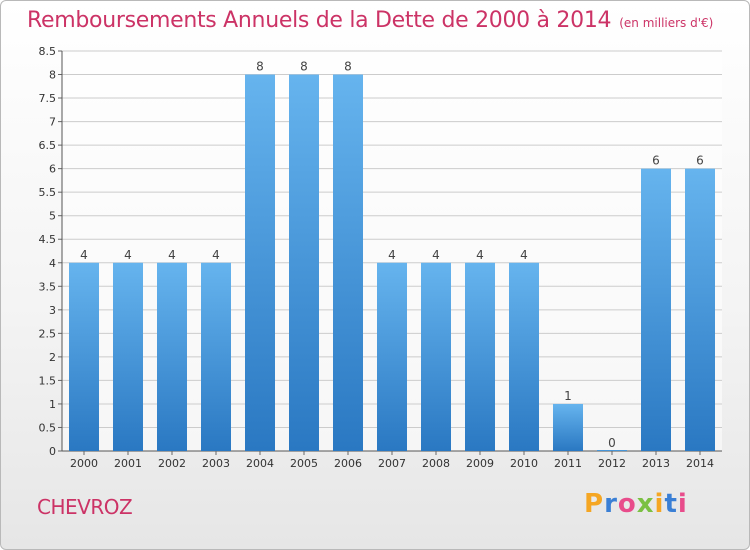 This screenshot has width=750, height=550. What do you see at coordinates (666, 23) in the screenshot?
I see `chart-unit: (en milliers d'€)` at bounding box center [666, 23].